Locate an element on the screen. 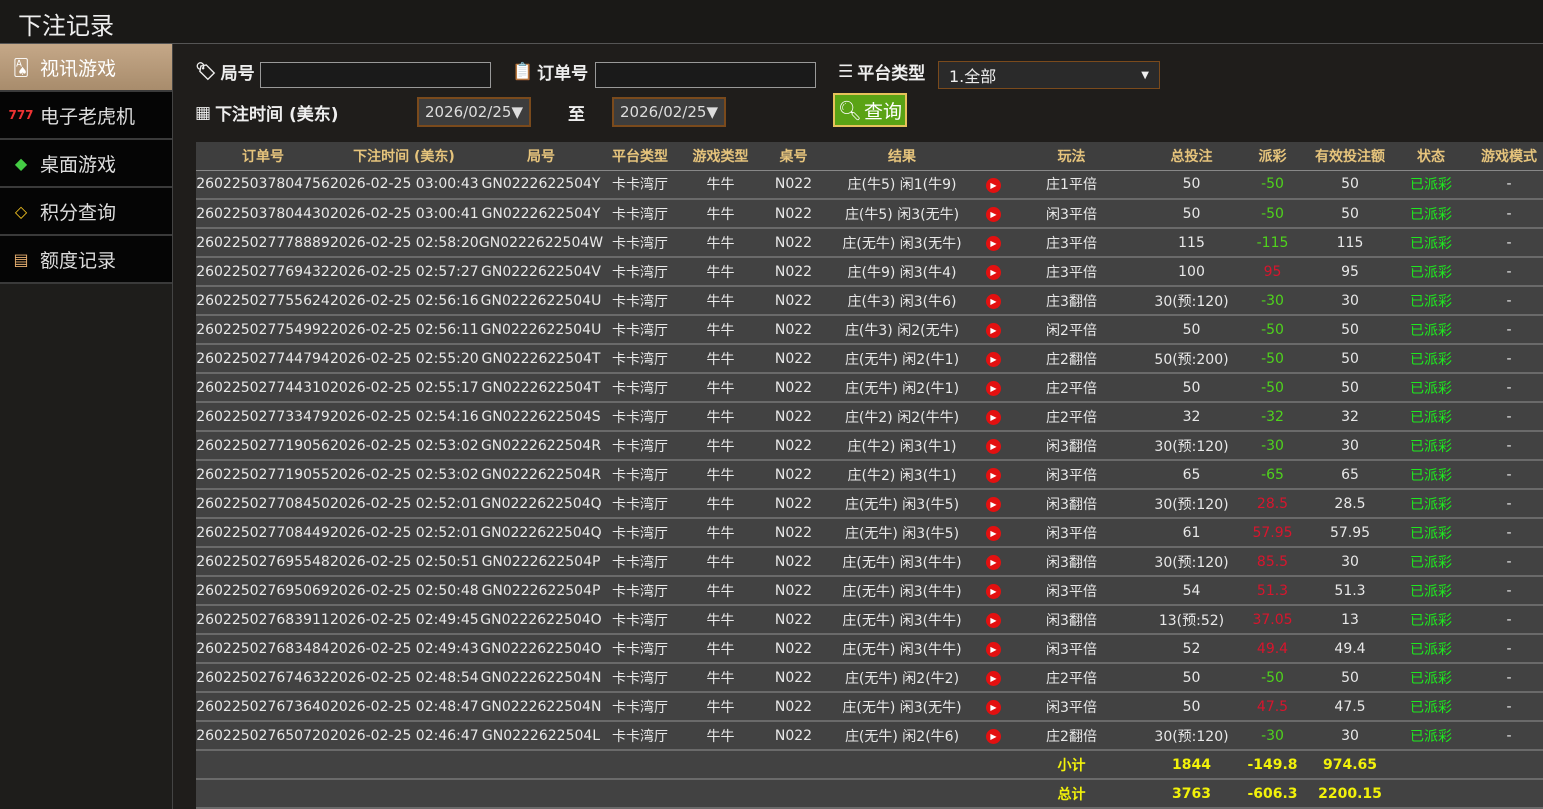  sidebar-item-live-games: 🂡 视讯游戏 is located at coordinates (86, 68).